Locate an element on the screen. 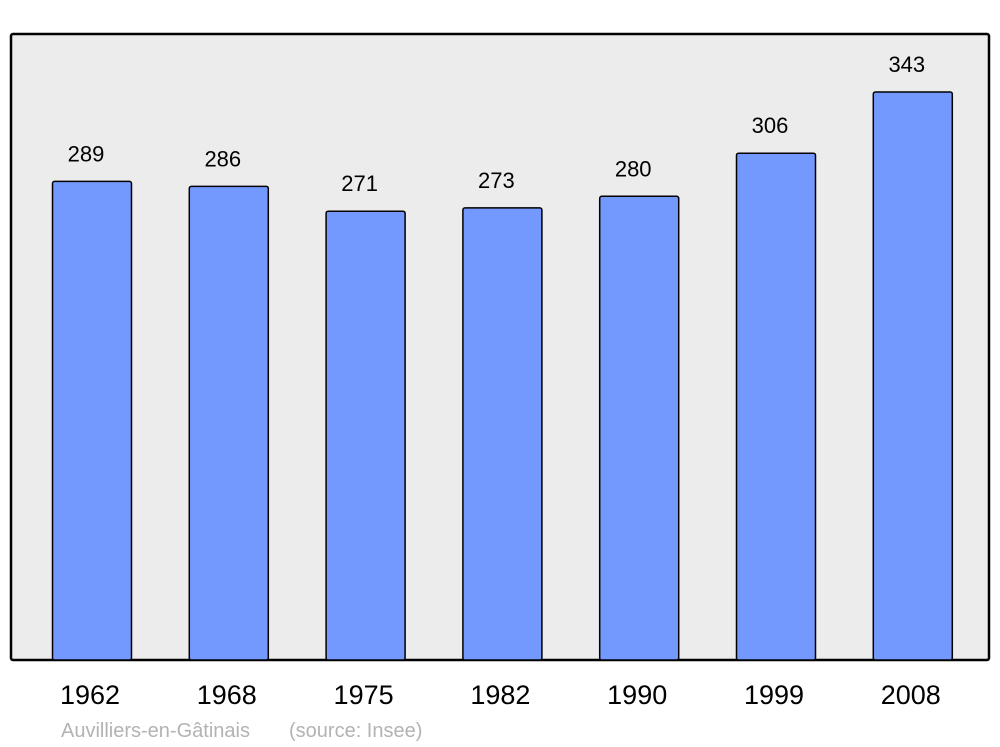 The image size is (1000, 747). data-label-1990: 280 is located at coordinates (633, 168).